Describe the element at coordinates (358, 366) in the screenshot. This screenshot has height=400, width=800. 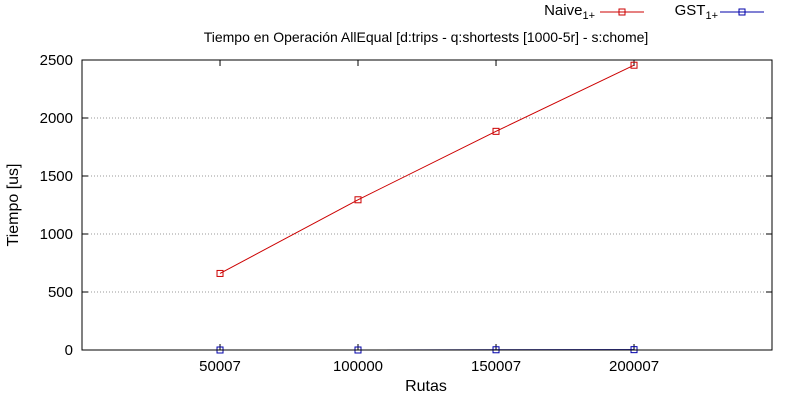
I see `x-tick-label: 100000` at that location.